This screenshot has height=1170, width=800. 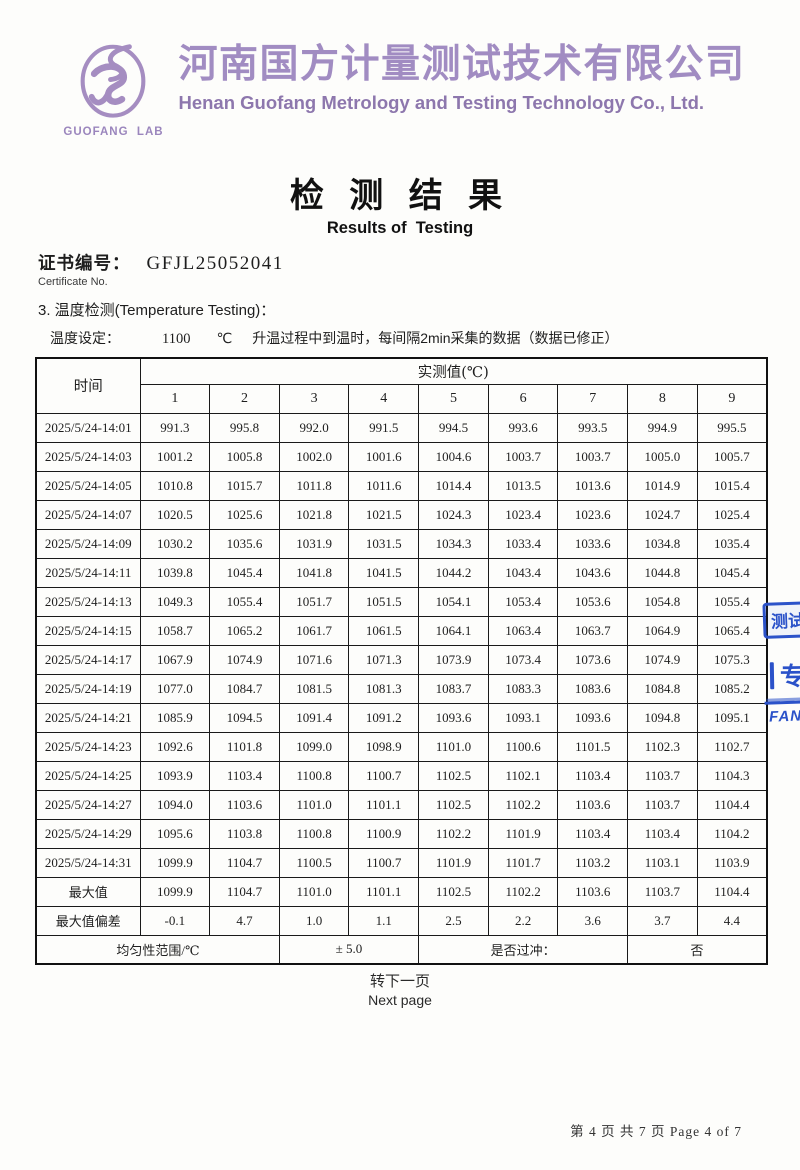 What do you see at coordinates (789, 676) in the screenshot?
I see `stamp-text: 专` at bounding box center [789, 676].